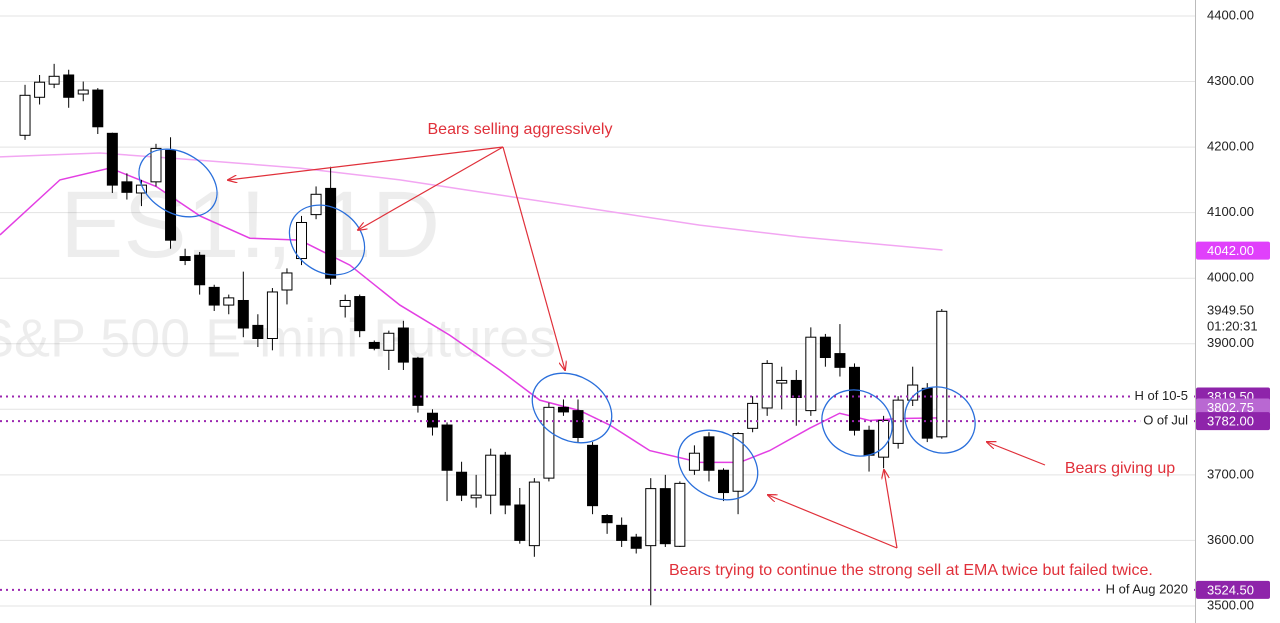 This screenshot has width=1280, height=623. What do you see at coordinates (1230, 589) in the screenshot?
I see `price-tag-label: 3524.50` at bounding box center [1230, 589].